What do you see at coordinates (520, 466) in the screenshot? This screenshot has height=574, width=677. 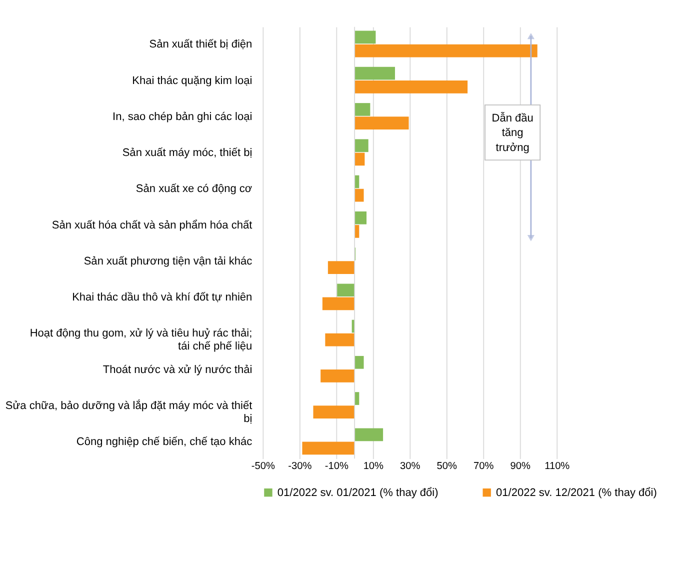 I see `x-tick-label: 90%` at bounding box center [520, 466].